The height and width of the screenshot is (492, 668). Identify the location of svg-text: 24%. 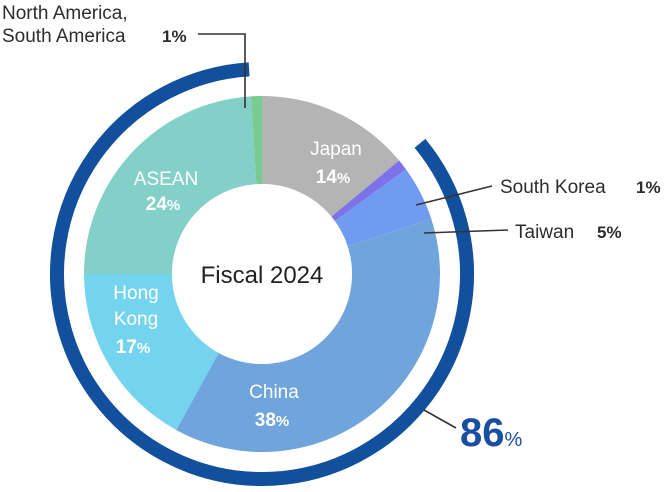
(163, 204).